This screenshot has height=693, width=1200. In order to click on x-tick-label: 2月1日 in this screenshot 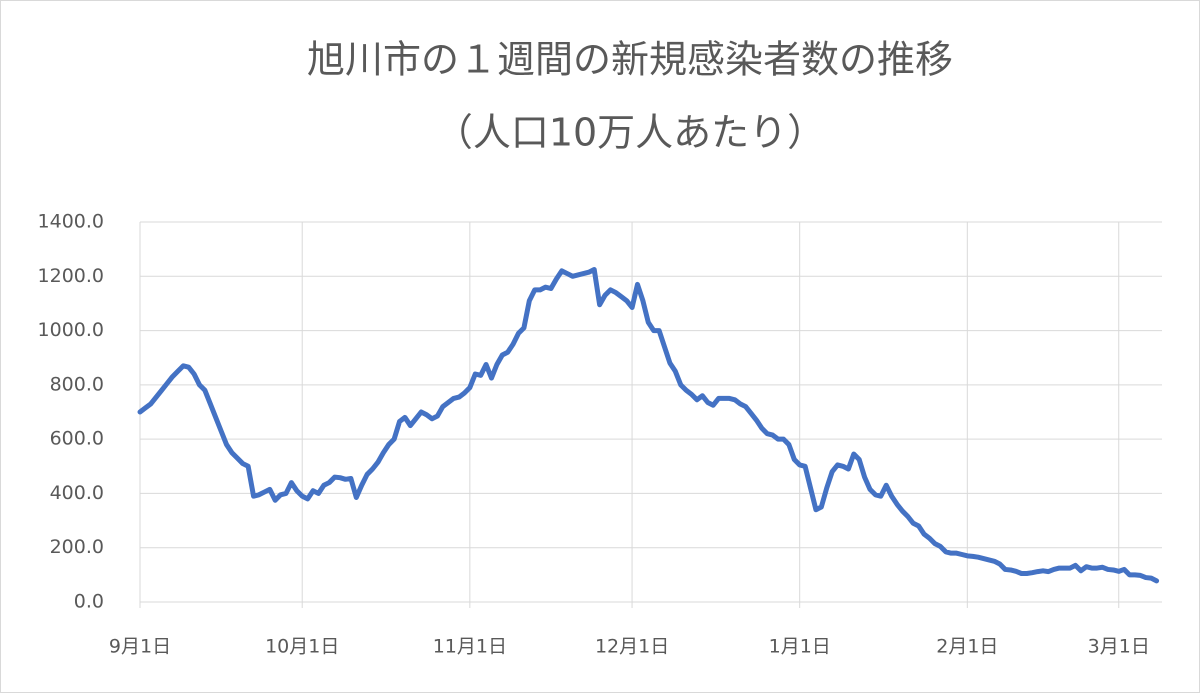, I will do `click(967, 647)`.